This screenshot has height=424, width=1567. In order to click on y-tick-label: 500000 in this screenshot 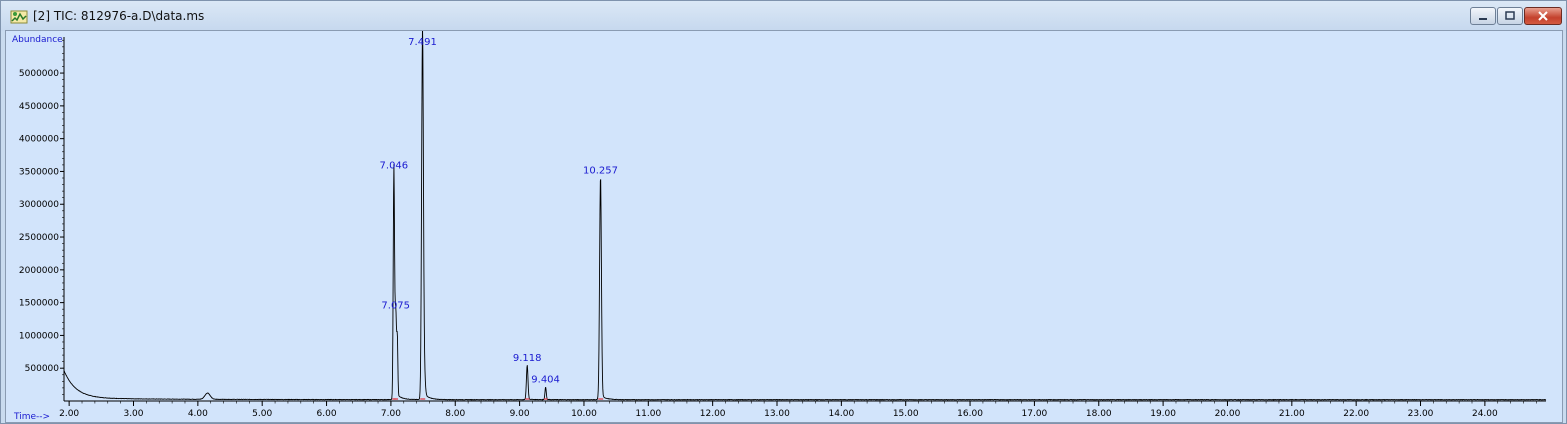, I will do `click(42, 369)`.